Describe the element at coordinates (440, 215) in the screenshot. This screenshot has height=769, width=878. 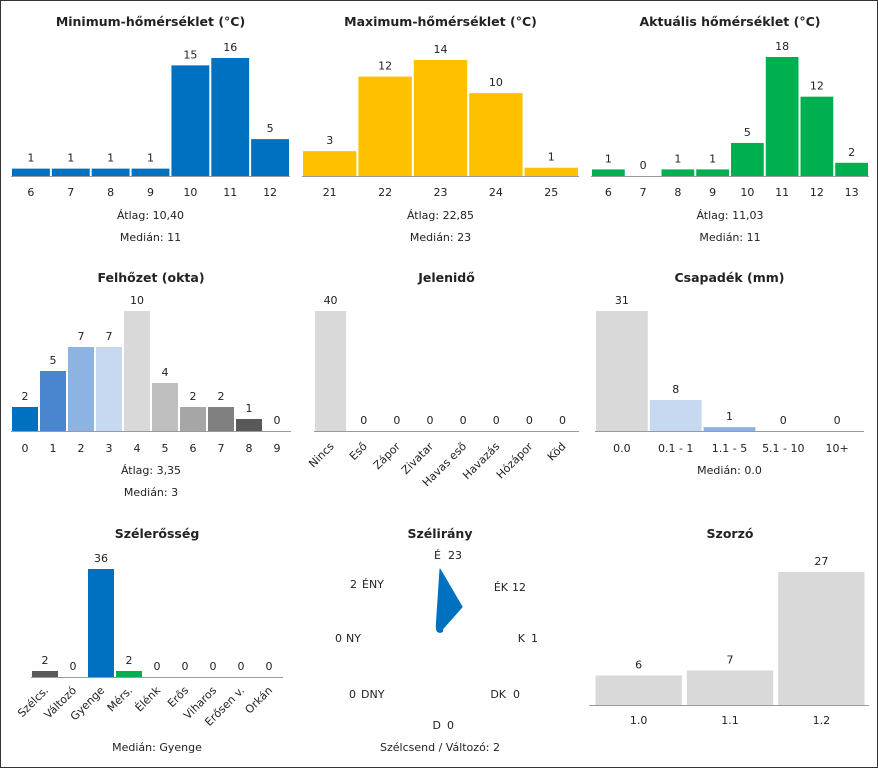
I see `max-stat-0: Átlag: 22,85` at that location.